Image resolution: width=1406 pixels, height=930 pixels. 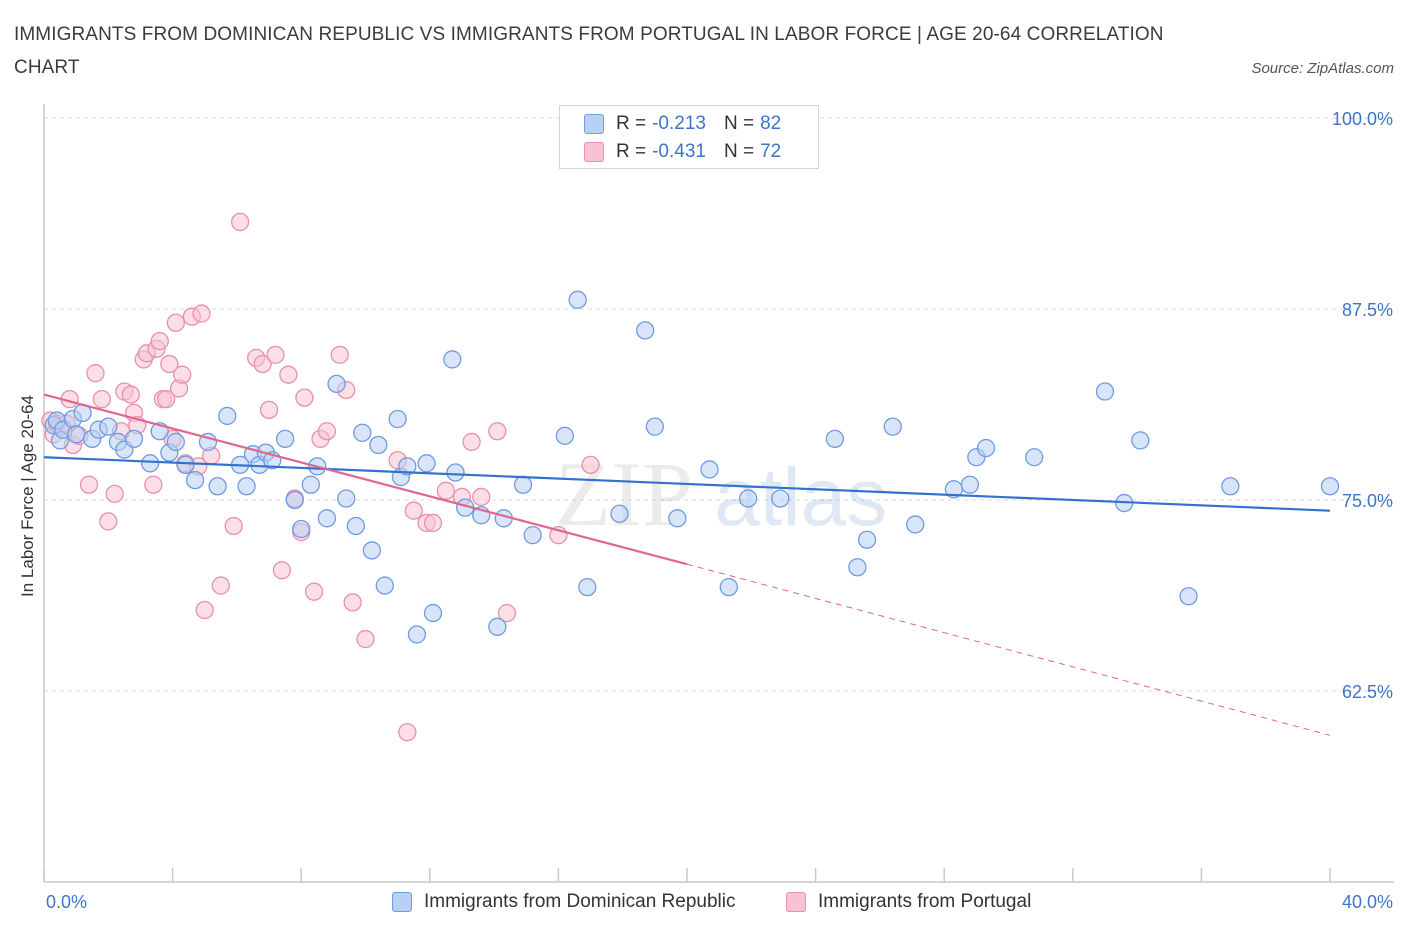 What do you see at coordinates (1367, 692) in the screenshot?
I see `y-tick-label: 62.5%` at bounding box center [1367, 692].